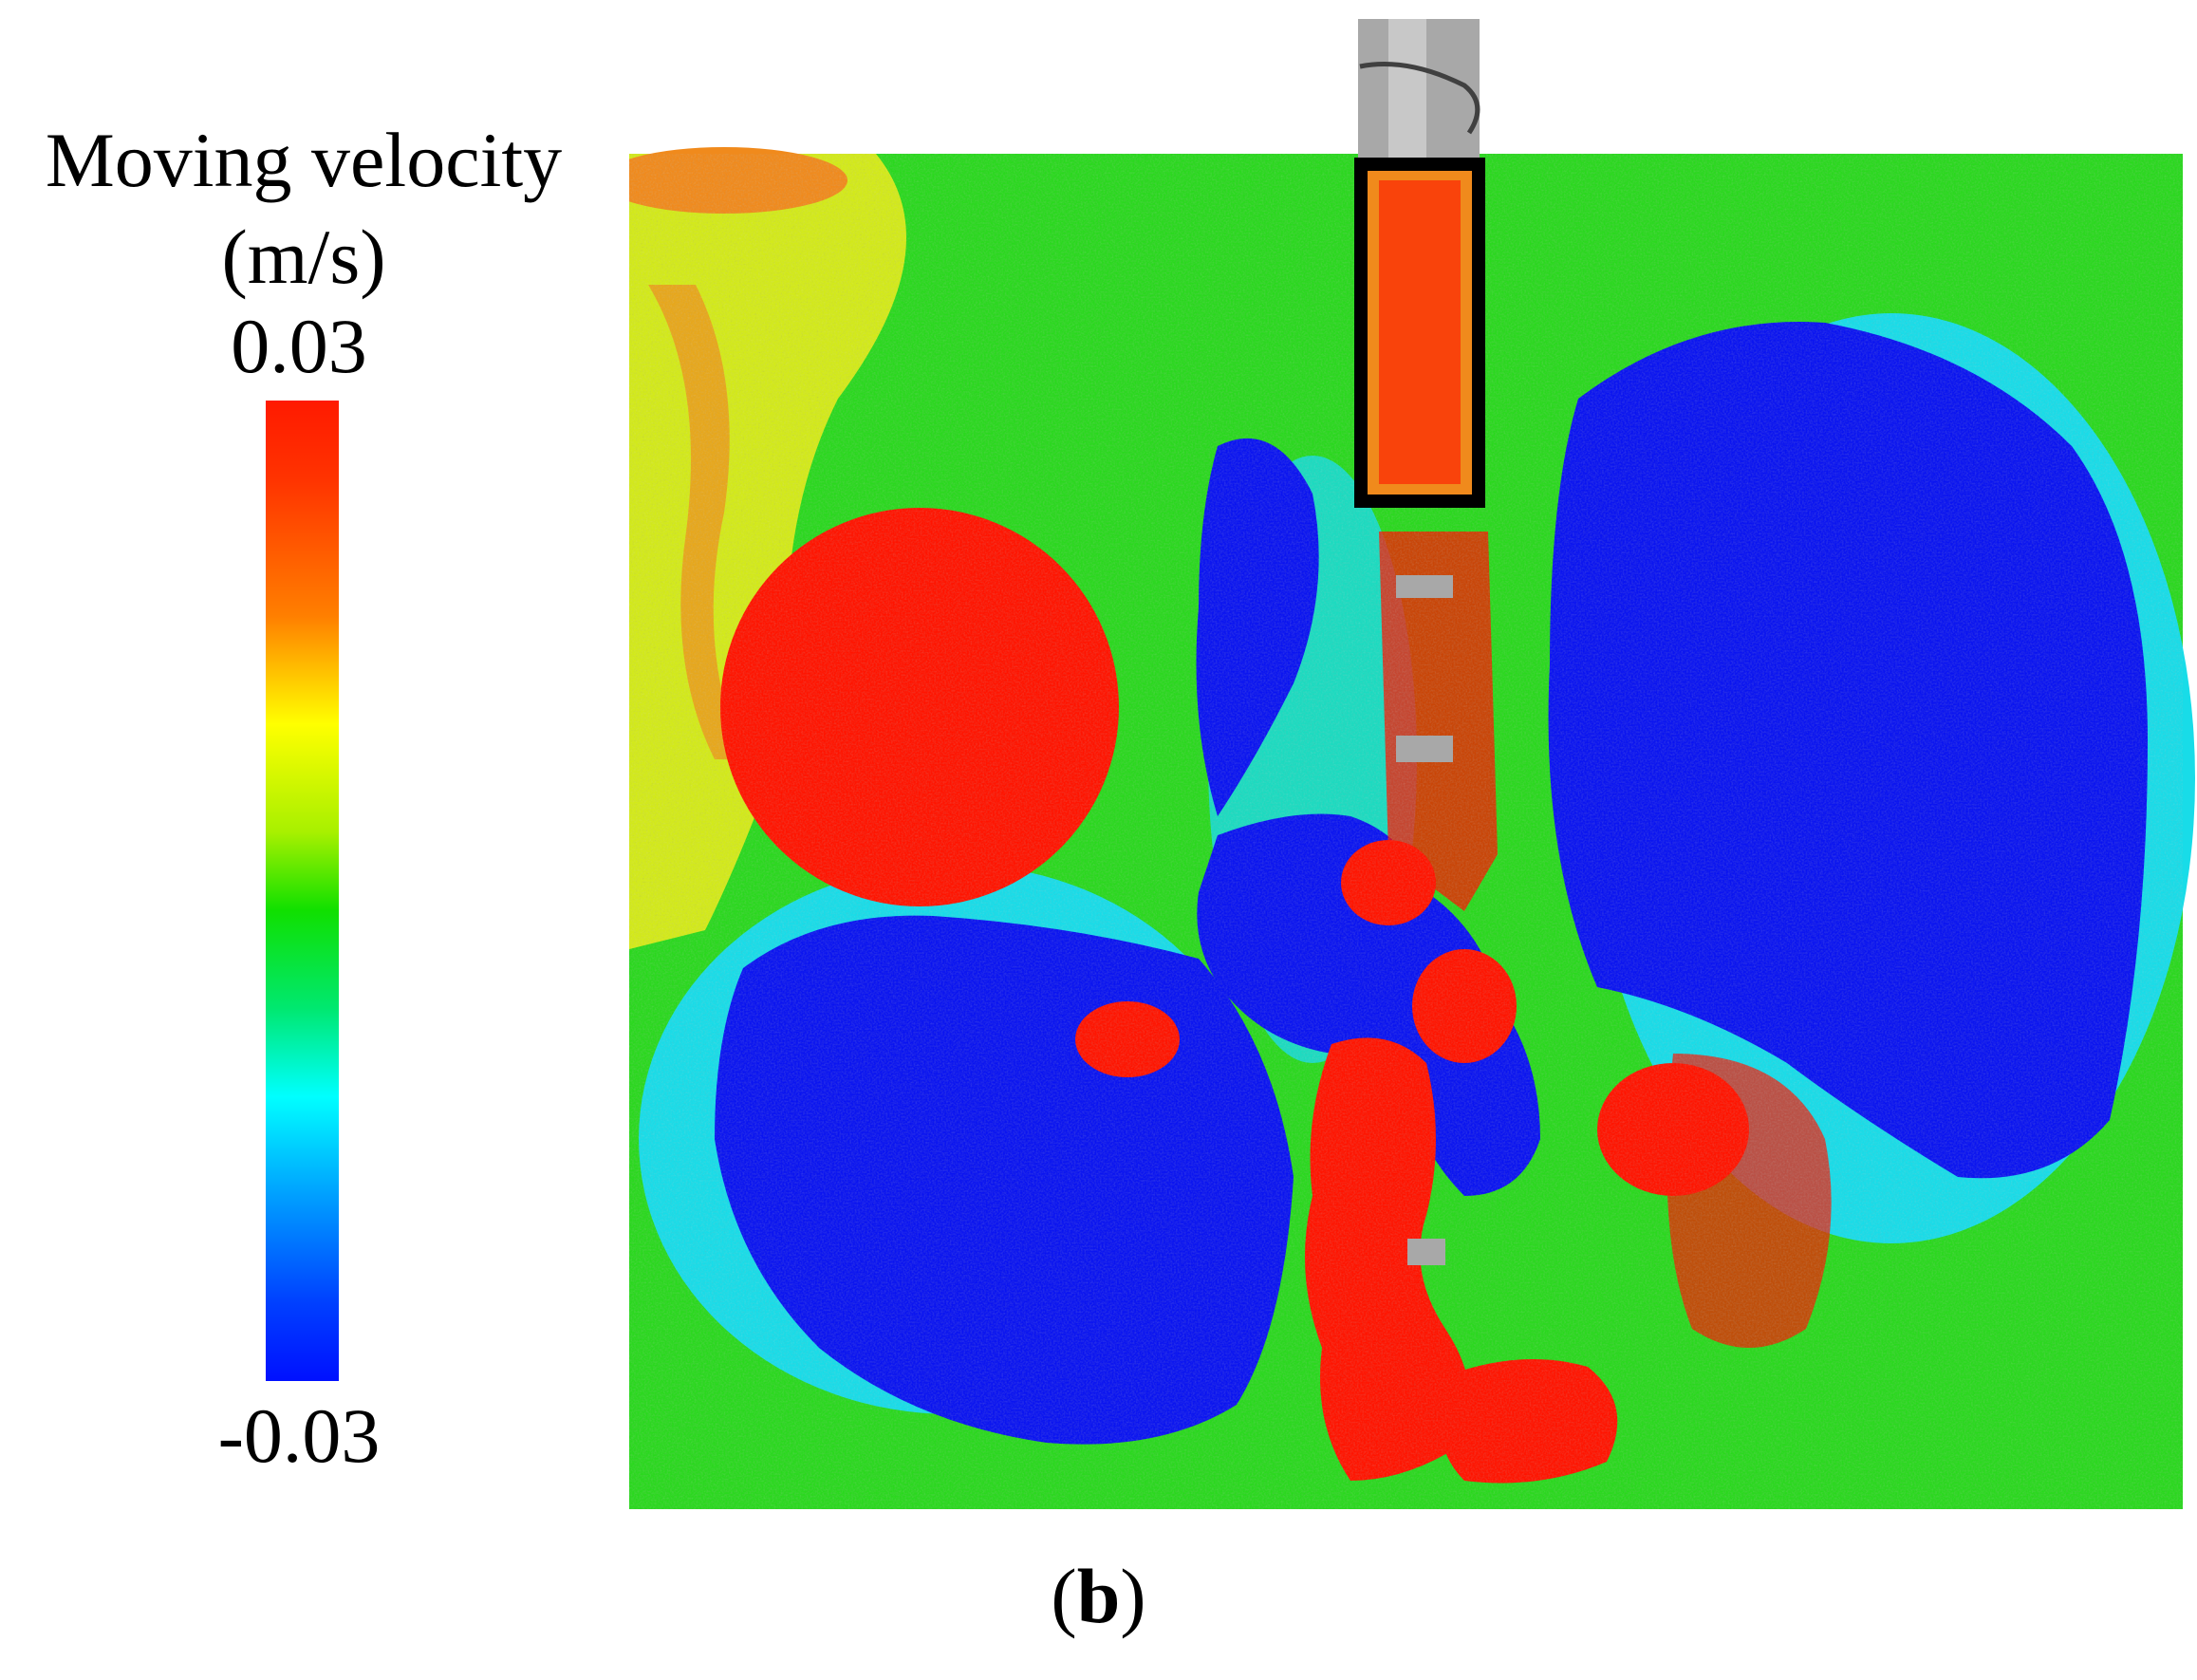  What do you see at coordinates (299, 1435) in the screenshot?
I see `legend-min-label: -0.03` at bounding box center [299, 1435].